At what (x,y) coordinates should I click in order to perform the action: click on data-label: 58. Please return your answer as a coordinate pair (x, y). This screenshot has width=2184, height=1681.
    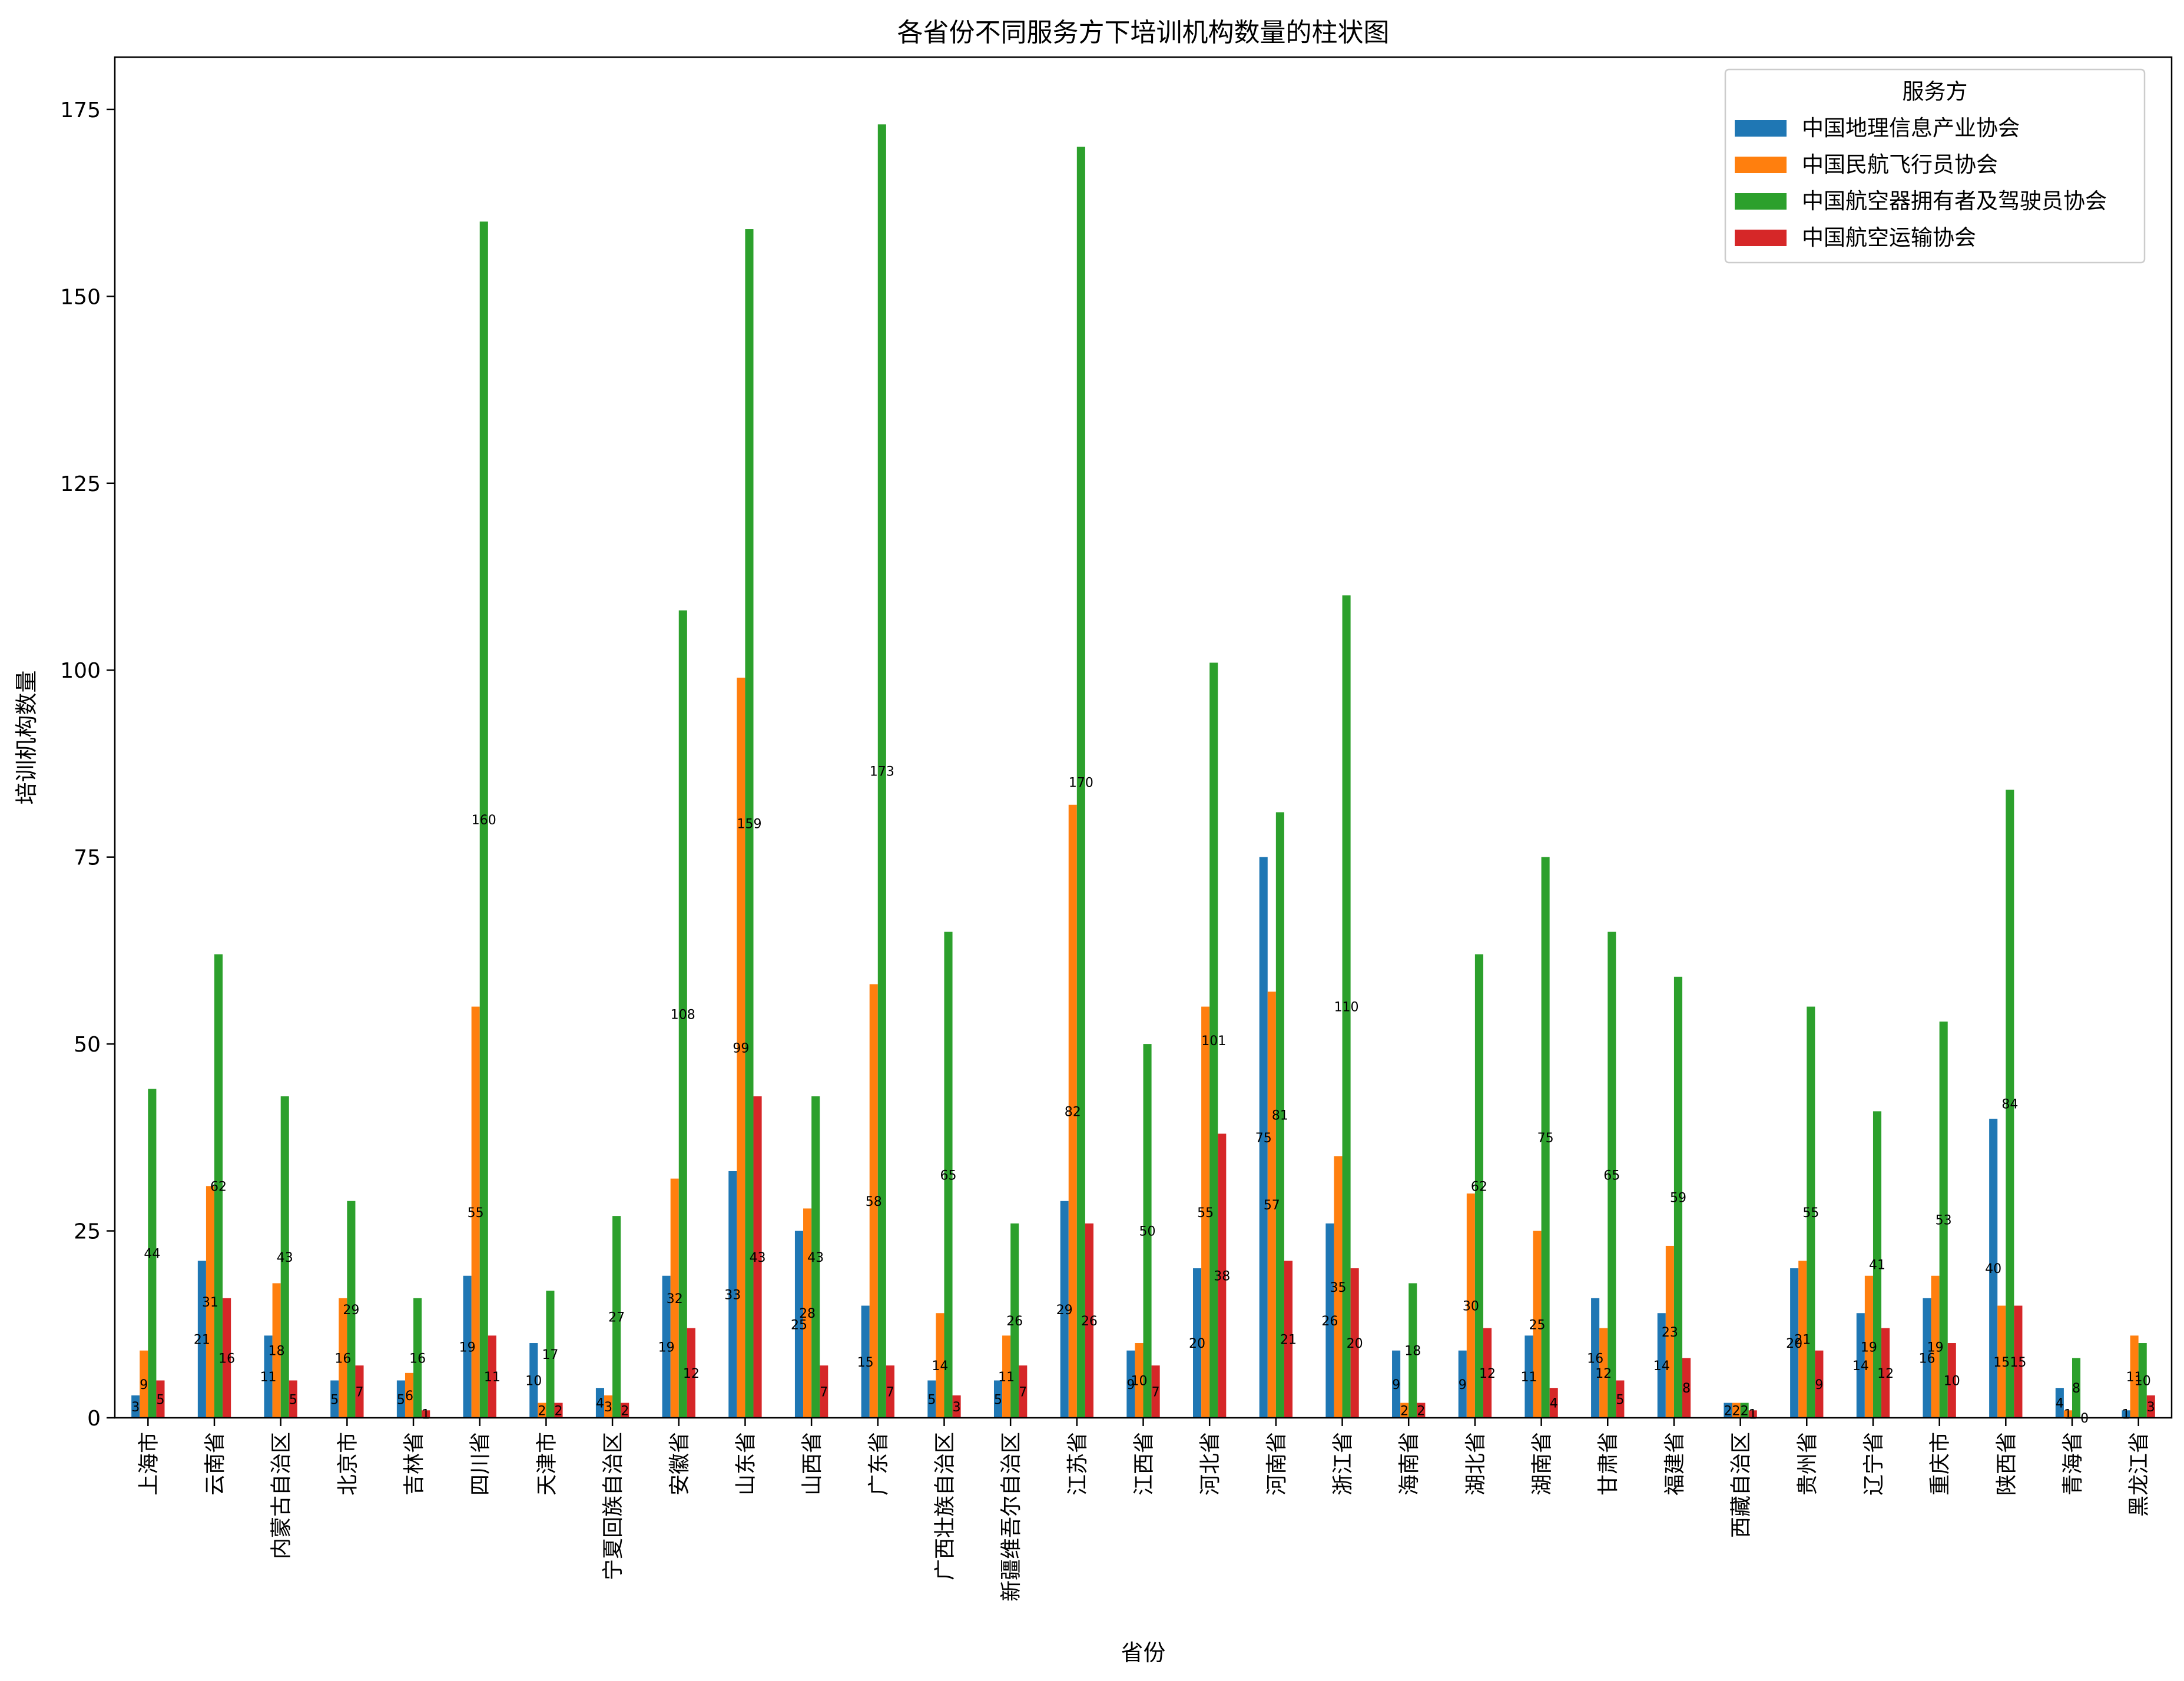
    Looking at the image, I should click on (874, 1202).